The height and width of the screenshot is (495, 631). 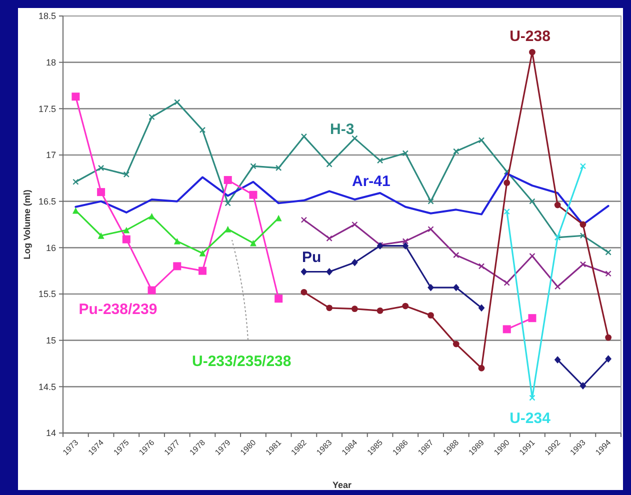 I want to click on y-tick-label: 16.5, so click(x=47, y=201).